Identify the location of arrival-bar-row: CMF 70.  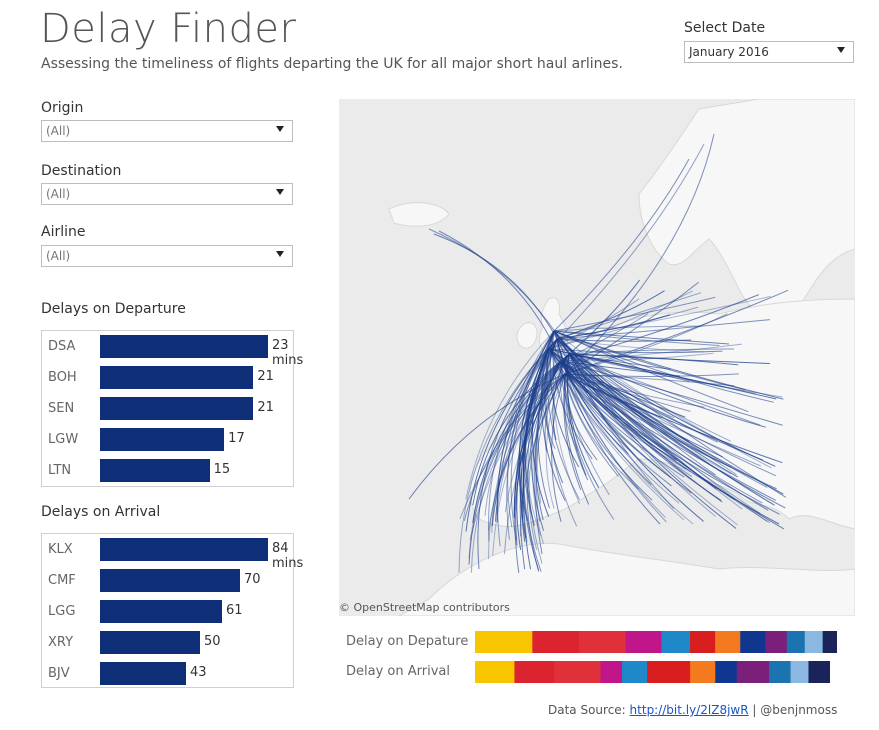
(167, 580).